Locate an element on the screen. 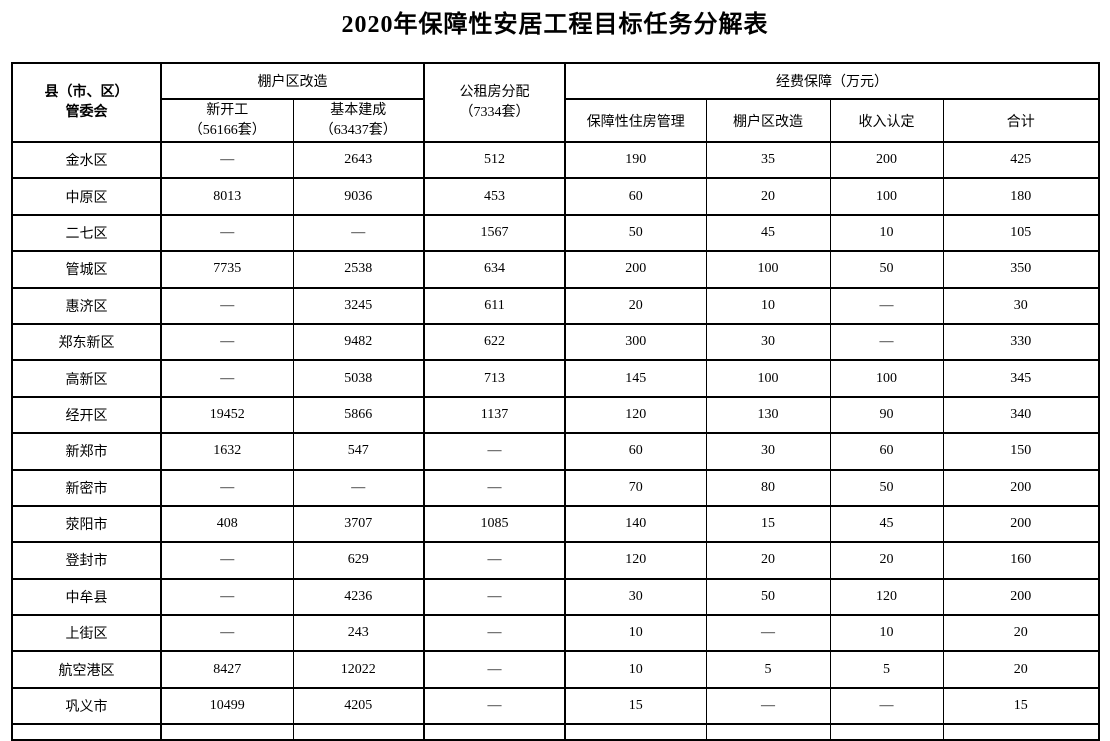 Image resolution: width=1110 pixels, height=741 pixels. value-cell: 105 is located at coordinates (1021, 233).